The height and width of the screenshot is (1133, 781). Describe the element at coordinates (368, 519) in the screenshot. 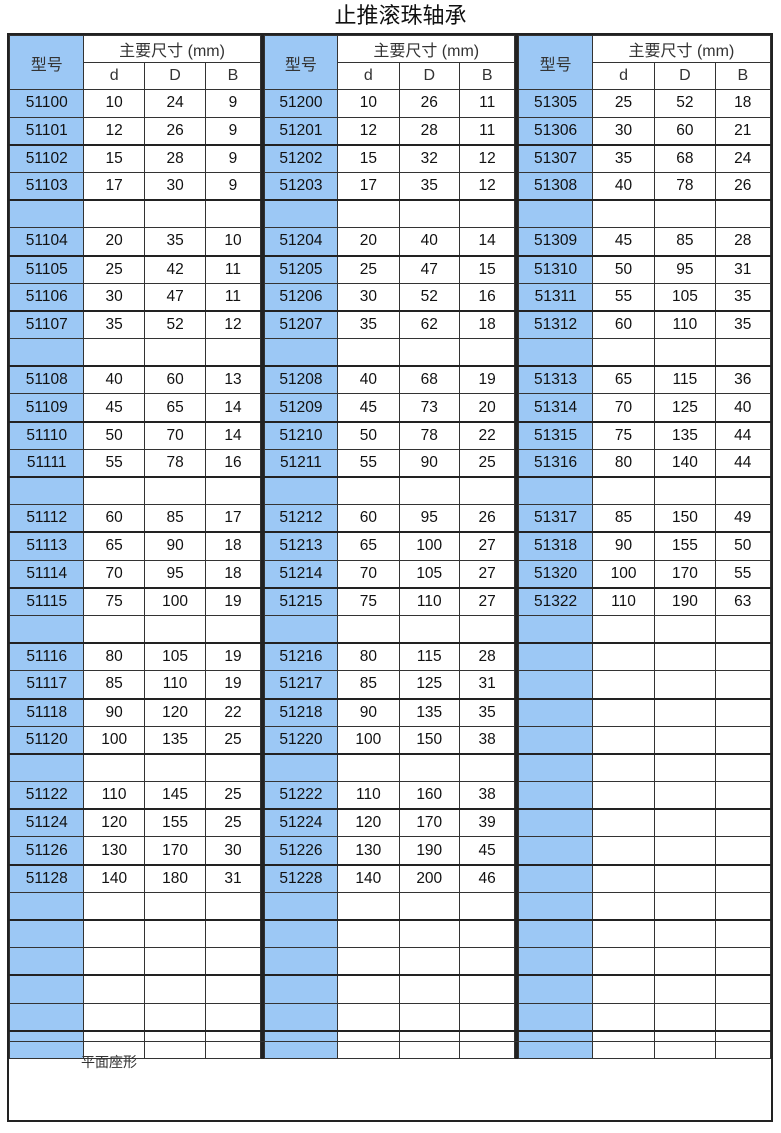

I see `d-cell: 60` at that location.